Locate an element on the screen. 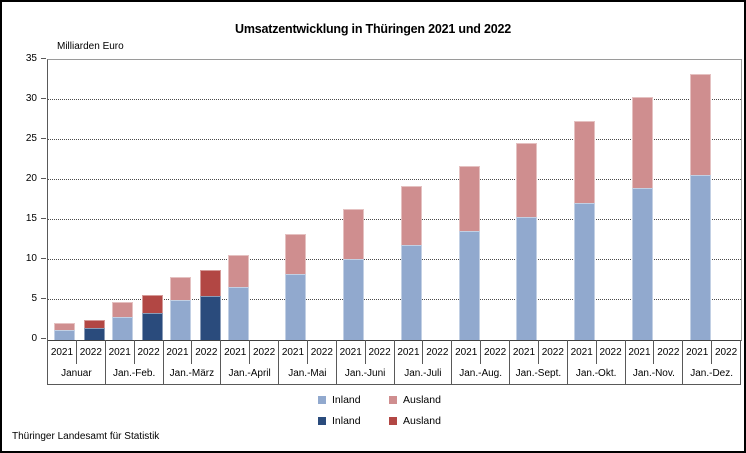 The image size is (746, 453). x-axis-group: 2021 2022 Jan.-März is located at coordinates (193, 362).